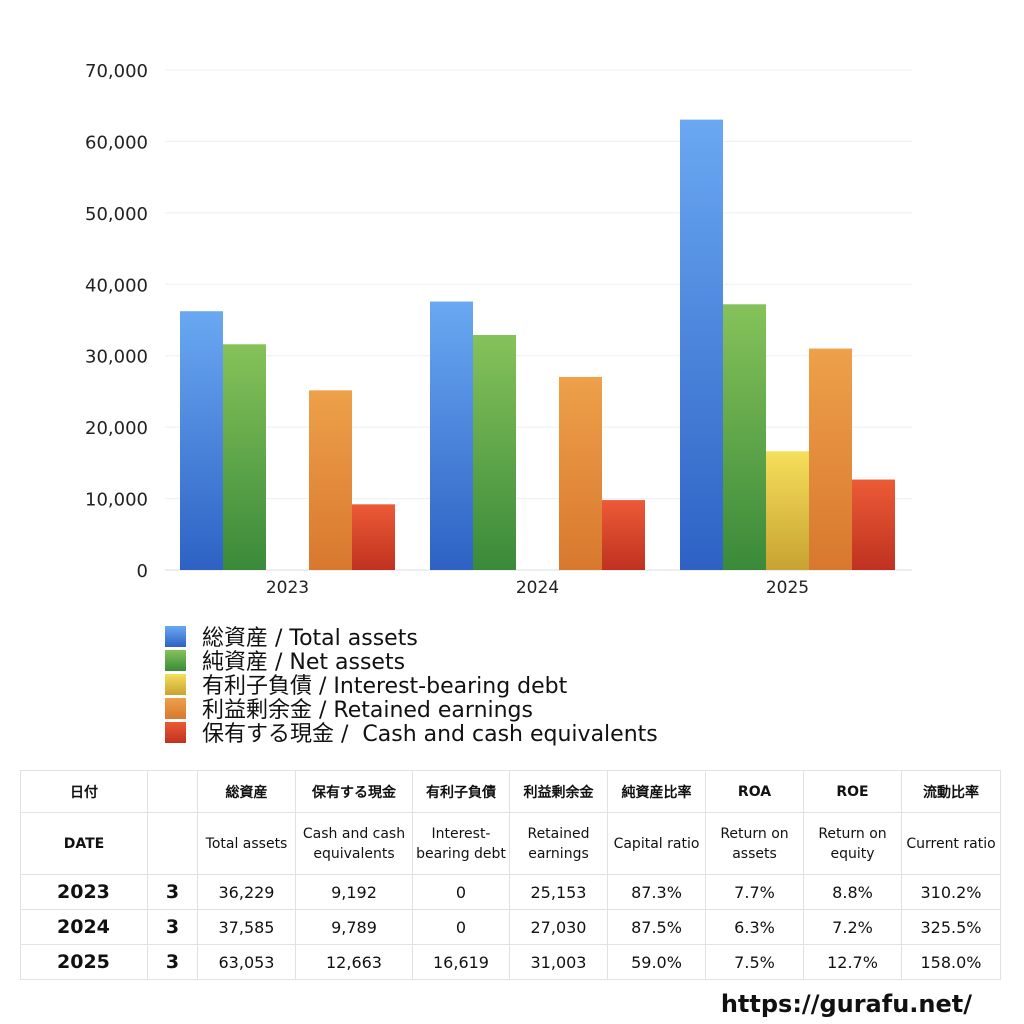 The height and width of the screenshot is (1024, 1024). I want to click on y-tick-label: 70,000, so click(116, 71).